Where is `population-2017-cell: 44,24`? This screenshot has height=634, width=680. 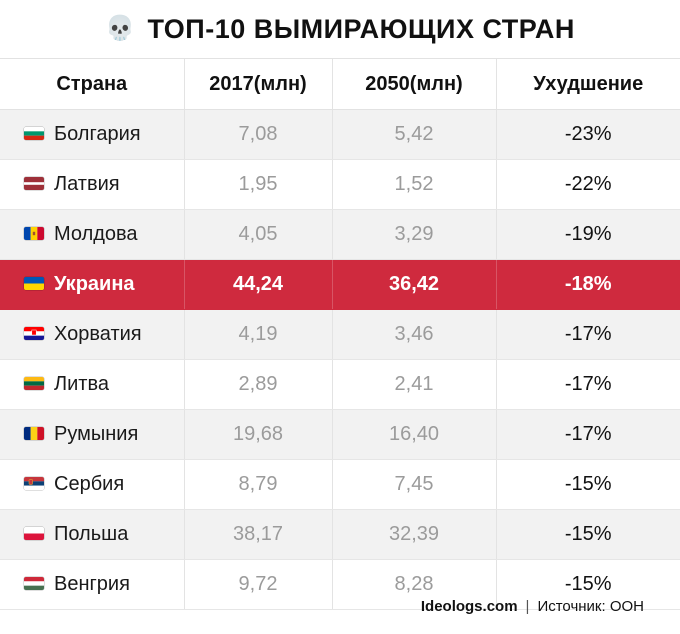 population-2017-cell: 44,24 is located at coordinates (257, 284).